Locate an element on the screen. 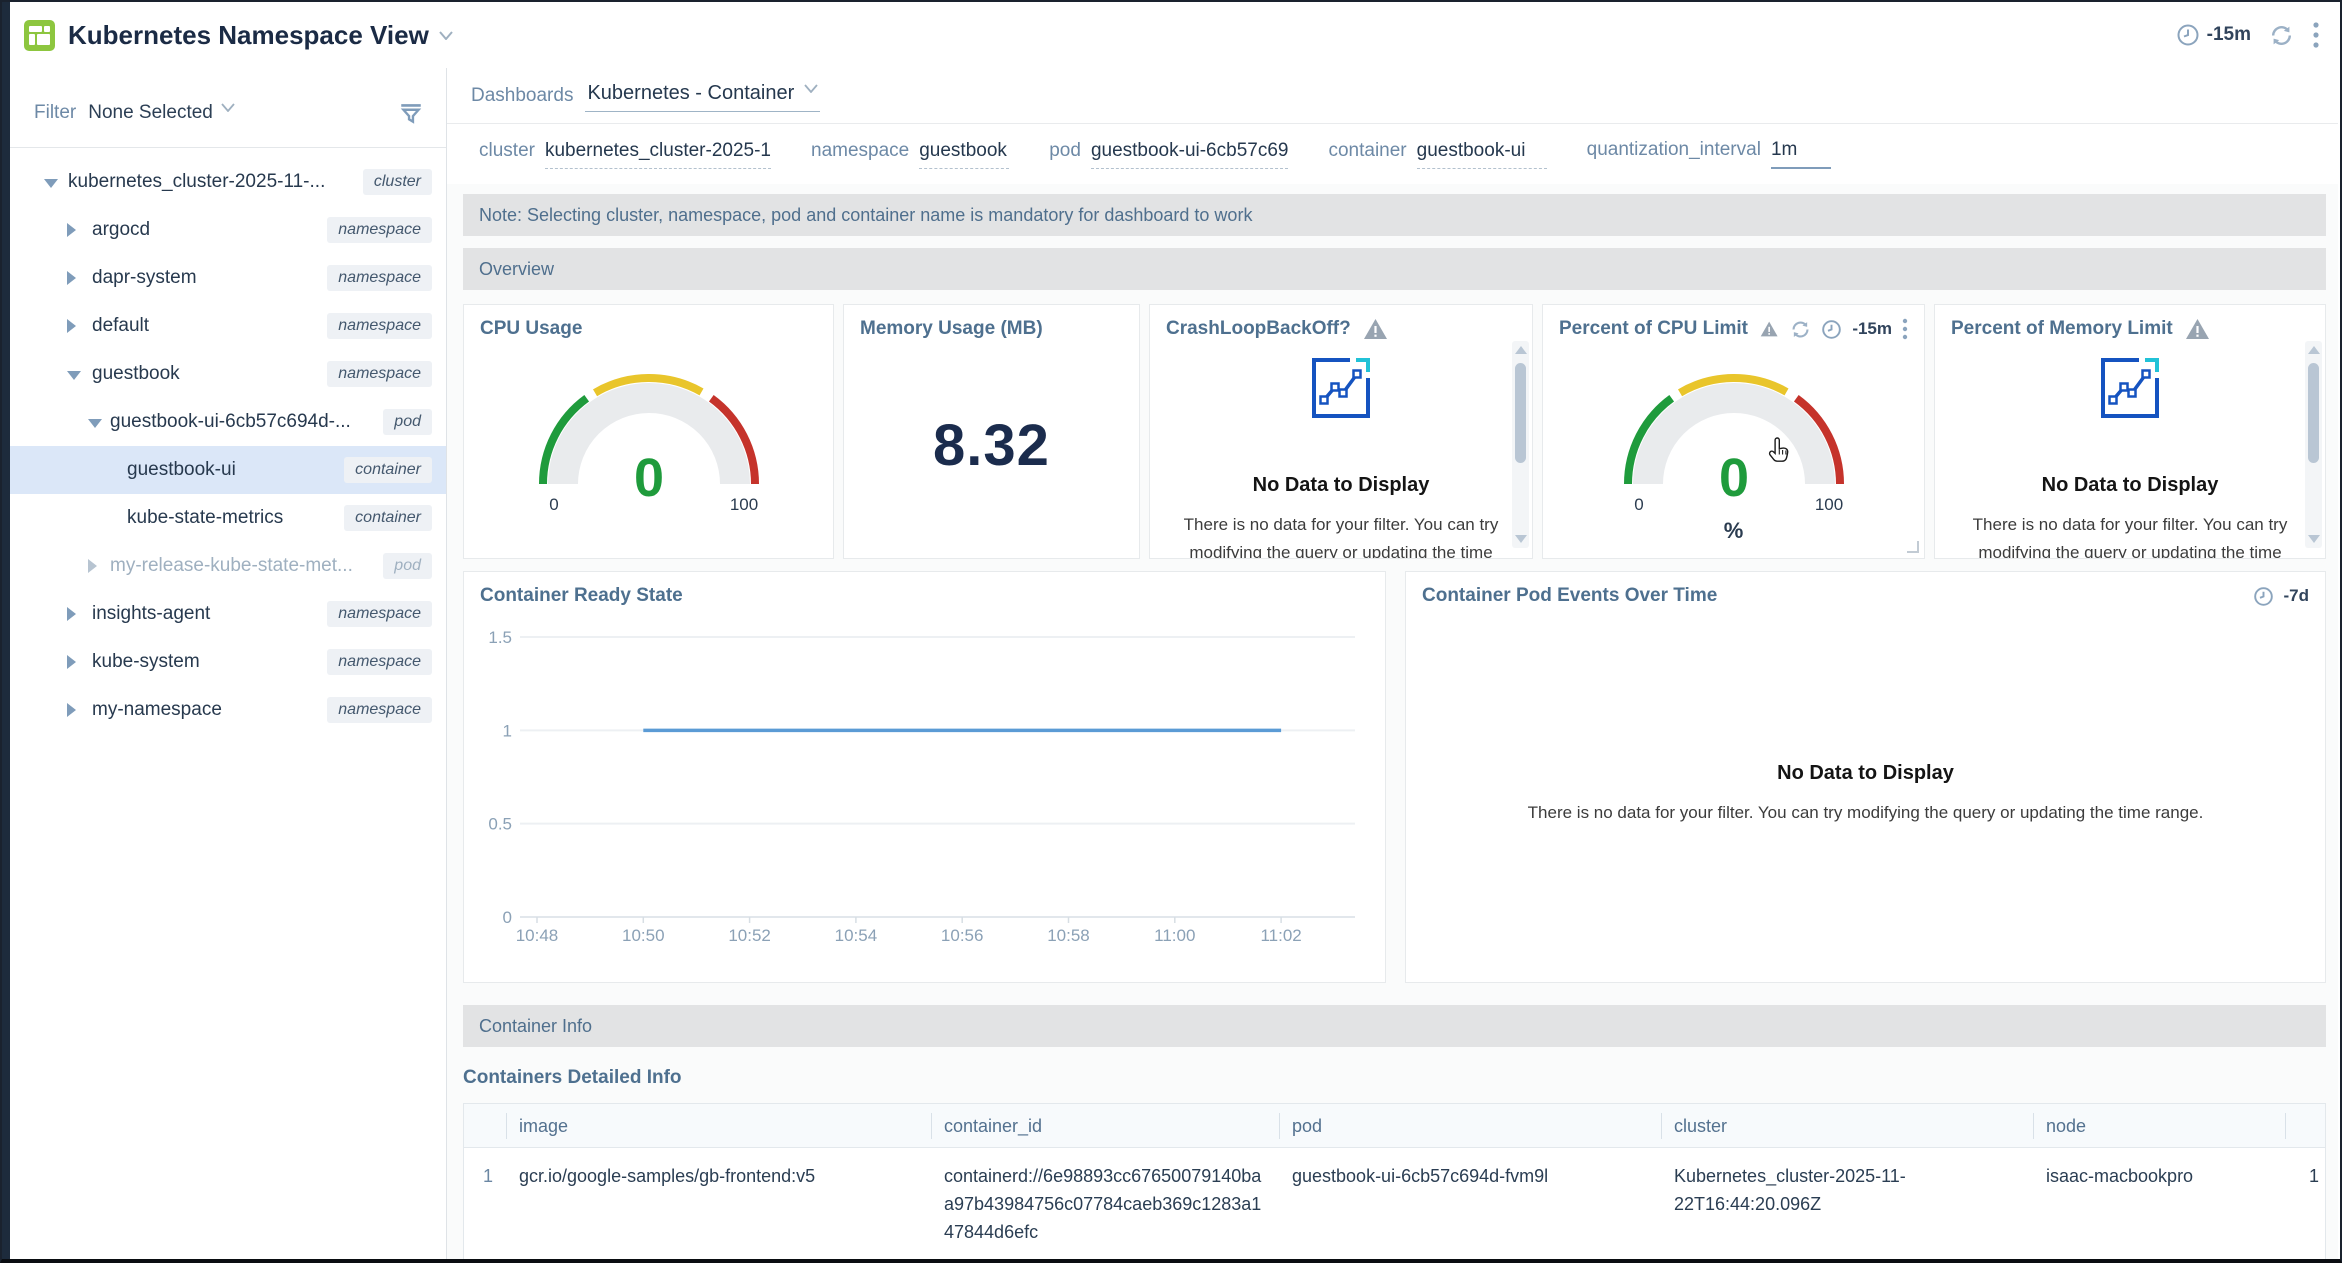 This screenshot has width=2342, height=1263. dashboard-app-icon is located at coordinates (39, 35).